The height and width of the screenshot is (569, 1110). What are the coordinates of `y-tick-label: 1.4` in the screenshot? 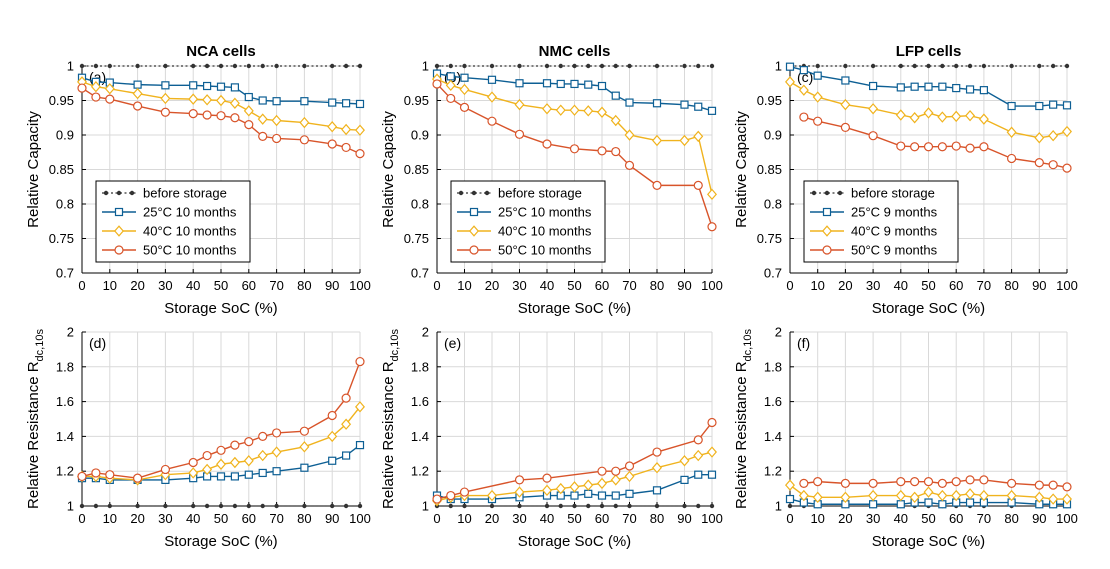 It's located at (420, 436).